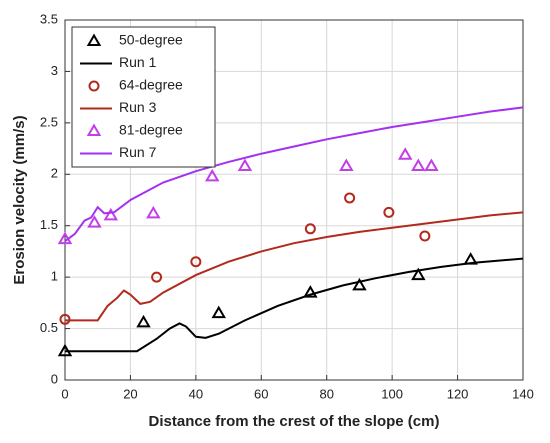 This screenshot has height=443, width=550. I want to click on x-tick-label: 40, so click(196, 393).